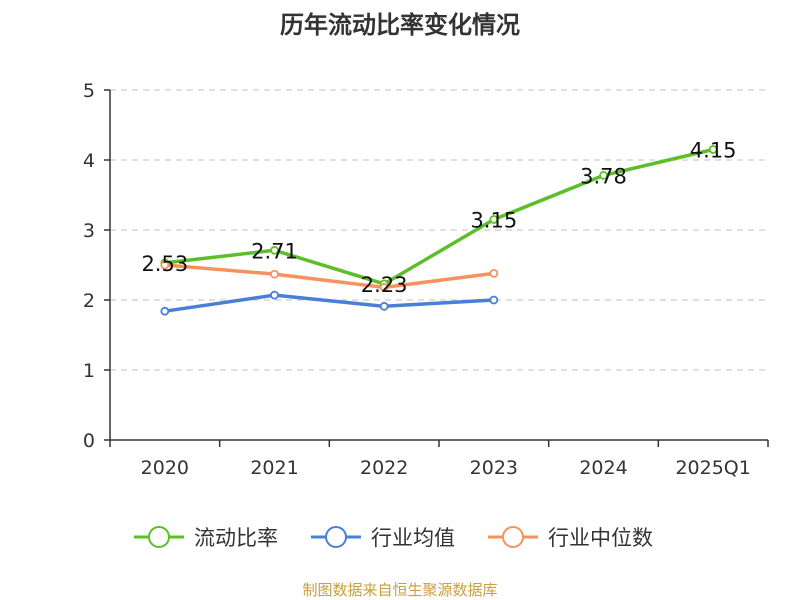  What do you see at coordinates (236, 538) in the screenshot?
I see `legend-label: 流动比率` at bounding box center [236, 538].